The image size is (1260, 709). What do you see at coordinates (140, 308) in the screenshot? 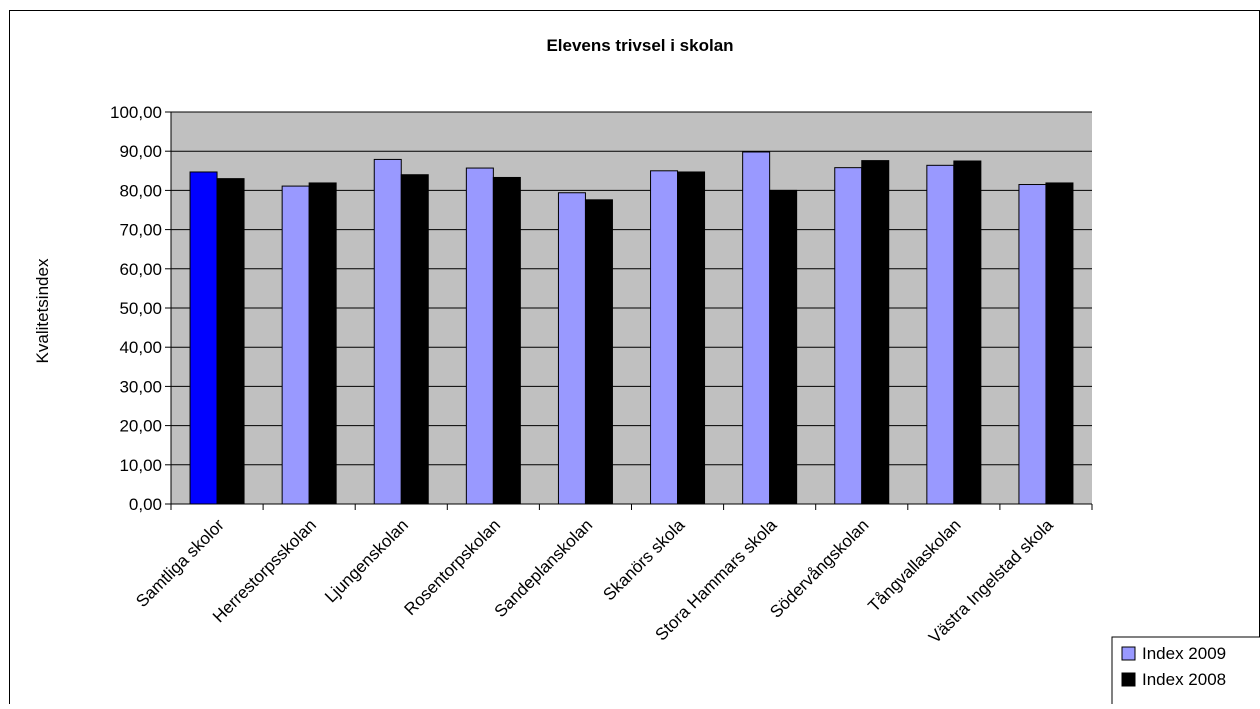
I see `y-tick-label: 50,00` at bounding box center [140, 308].